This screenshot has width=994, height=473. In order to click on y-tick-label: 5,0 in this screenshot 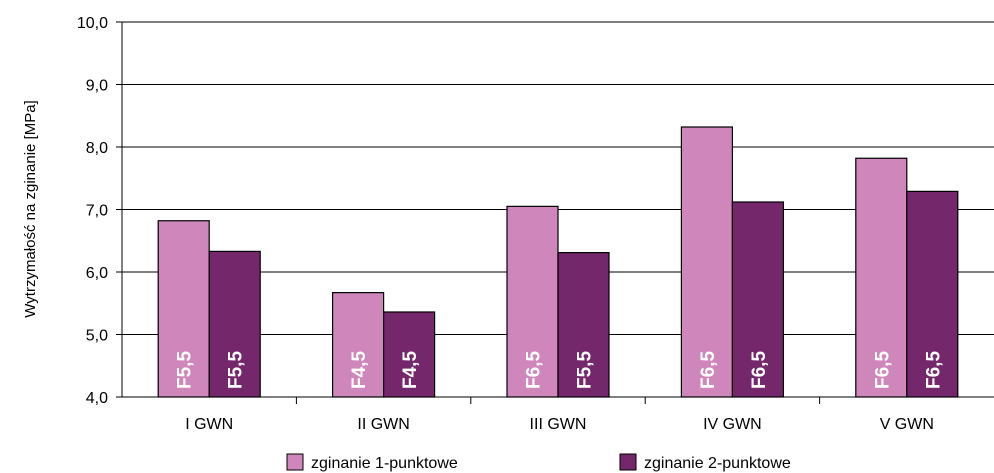, I will do `click(97, 336)`.